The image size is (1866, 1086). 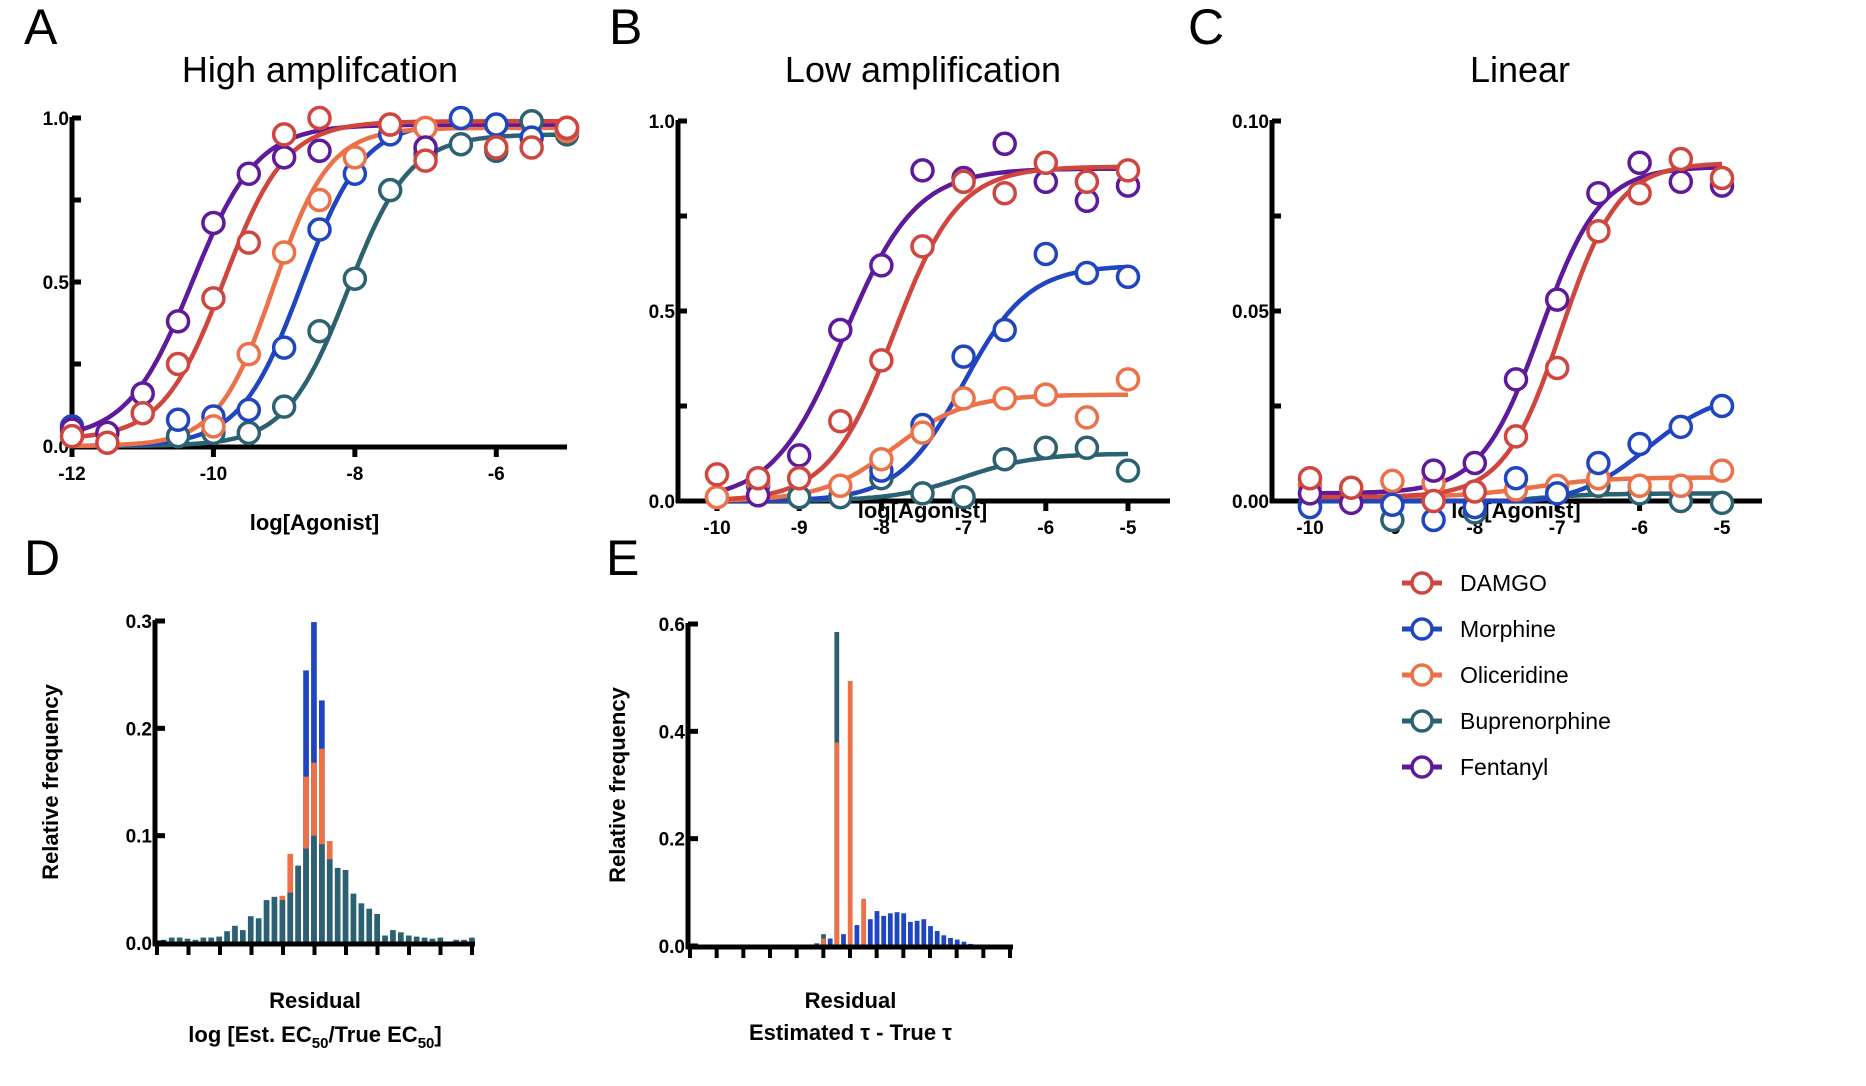 What do you see at coordinates (320, 1043) in the screenshot?
I see `subscript: 50` at bounding box center [320, 1043].